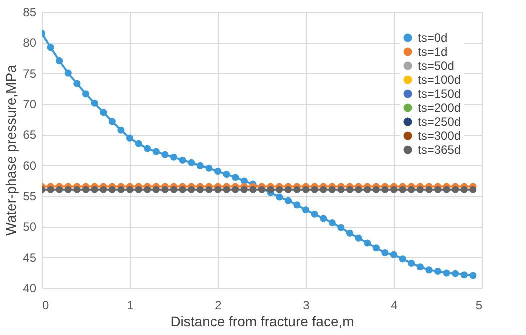 Image resolution: width=526 pixels, height=335 pixels. Describe the element at coordinates (440, 108) in the screenshot. I see `legend-label: ts=200d` at that location.